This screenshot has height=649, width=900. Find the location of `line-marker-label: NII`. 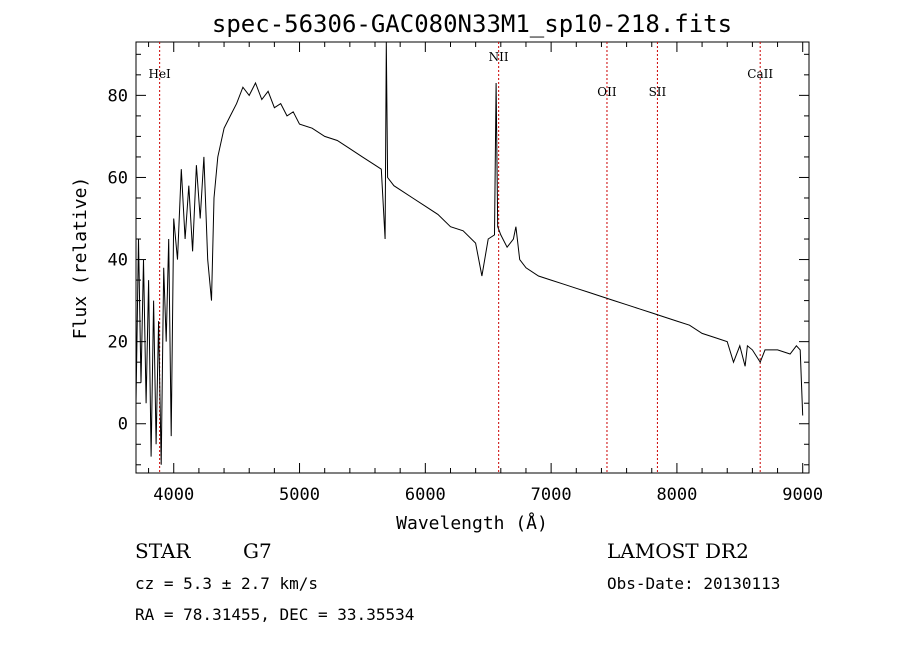

line-marker-label: NII is located at coordinates (499, 57).